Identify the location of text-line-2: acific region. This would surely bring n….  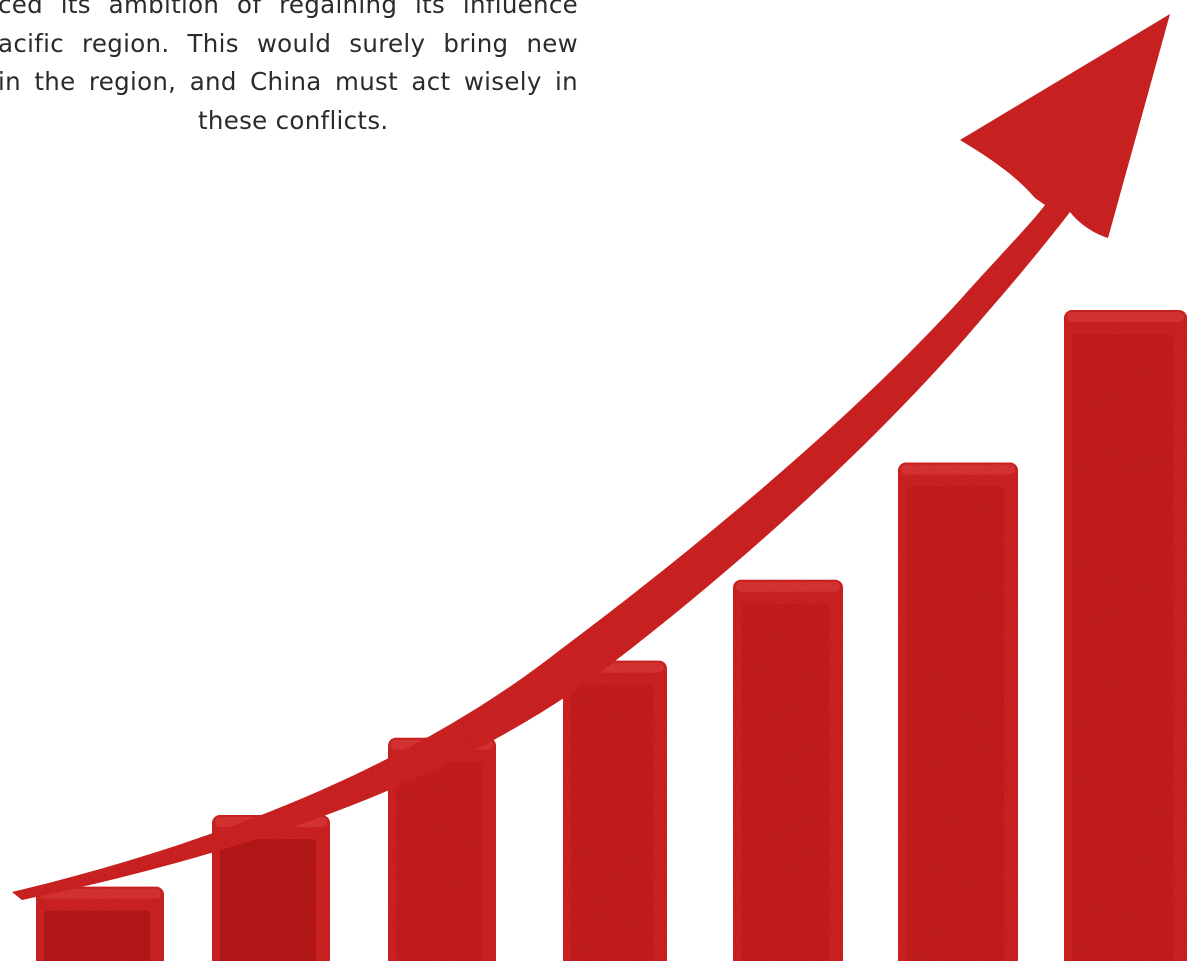
(289, 43).